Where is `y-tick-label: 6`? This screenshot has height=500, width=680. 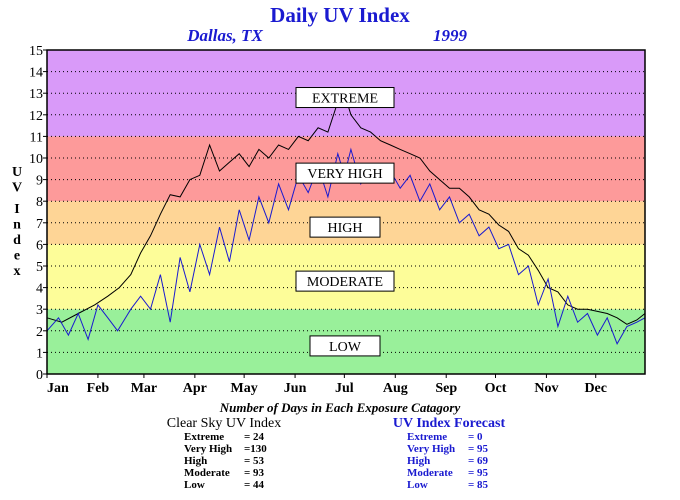
y-tick-label: 6 is located at coordinates (39, 245).